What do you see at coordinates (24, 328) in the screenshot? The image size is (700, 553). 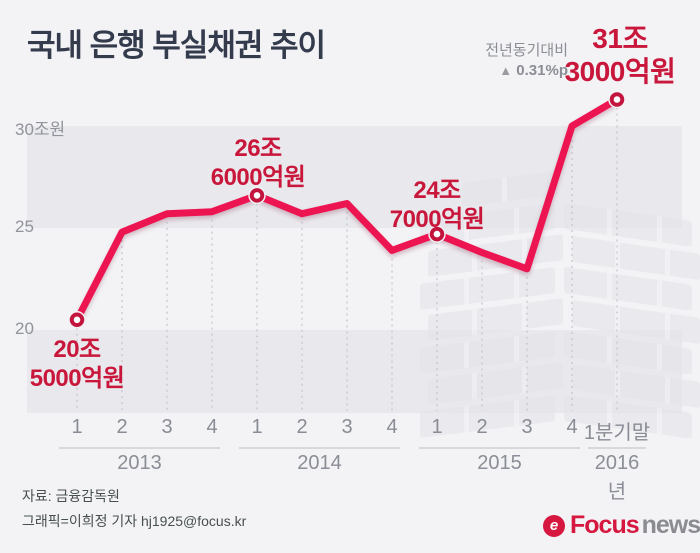 I see `y-tick-20: 20` at bounding box center [24, 328].